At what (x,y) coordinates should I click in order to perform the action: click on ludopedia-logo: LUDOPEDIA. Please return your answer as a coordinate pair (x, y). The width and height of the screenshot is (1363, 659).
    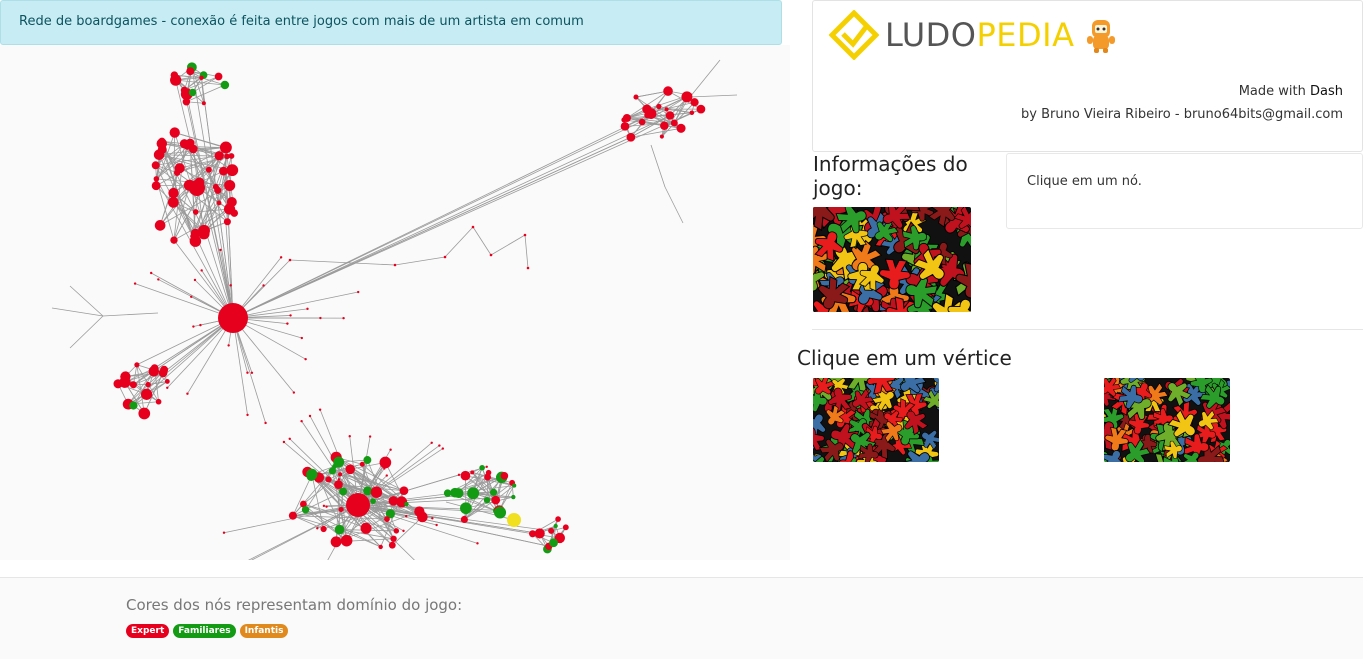
    Looking at the image, I should click on (973, 35).